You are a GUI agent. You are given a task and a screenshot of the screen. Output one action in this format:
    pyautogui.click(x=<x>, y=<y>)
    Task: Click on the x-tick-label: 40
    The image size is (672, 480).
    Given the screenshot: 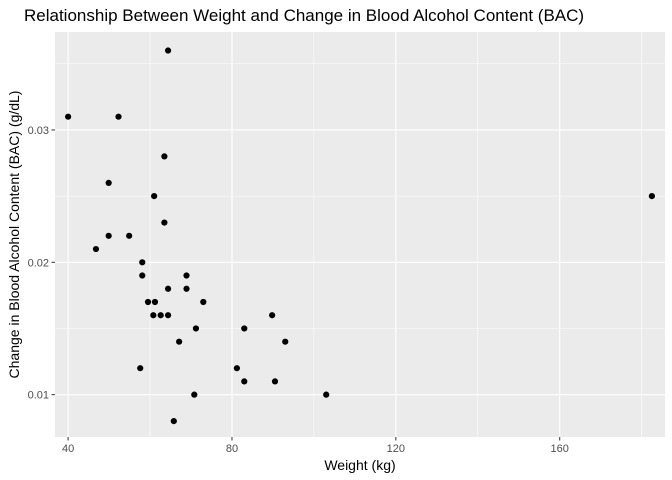 What is the action you would take?
    pyautogui.click(x=68, y=449)
    